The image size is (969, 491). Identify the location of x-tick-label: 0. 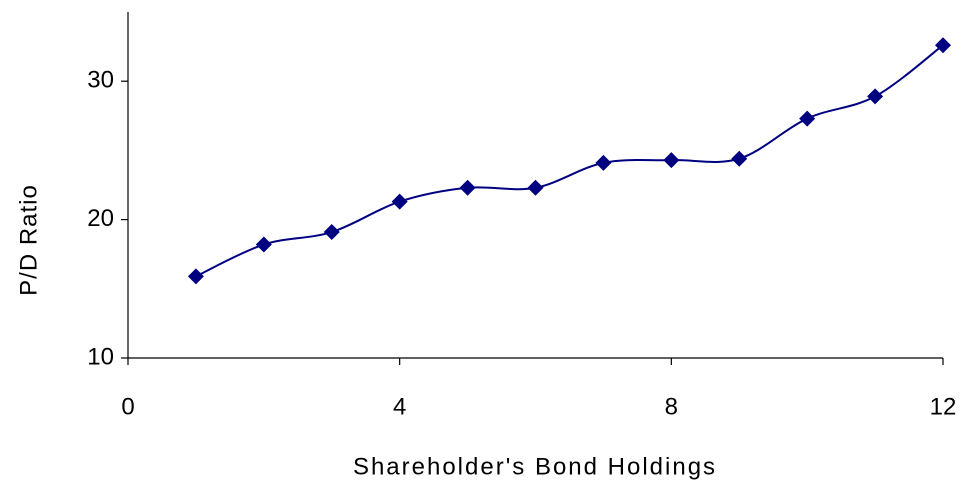
(127, 406).